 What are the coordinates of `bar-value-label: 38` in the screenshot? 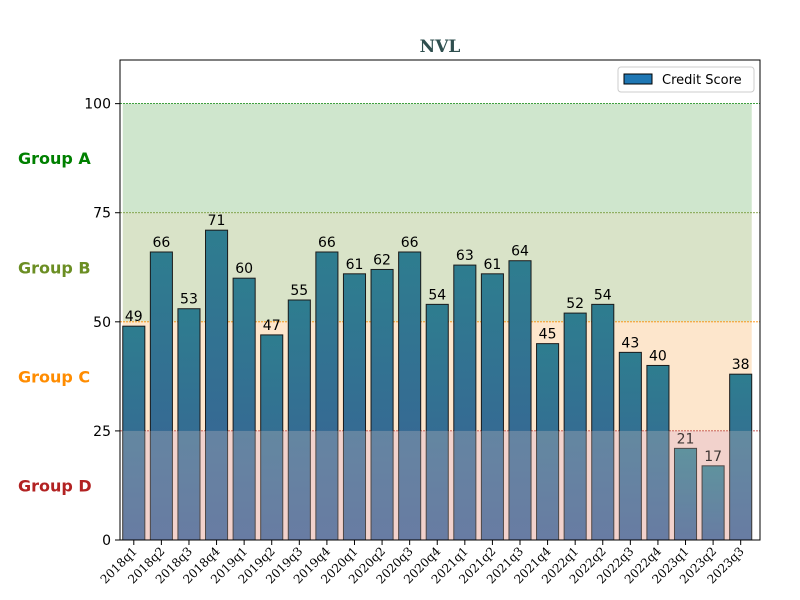 It's located at (741, 365).